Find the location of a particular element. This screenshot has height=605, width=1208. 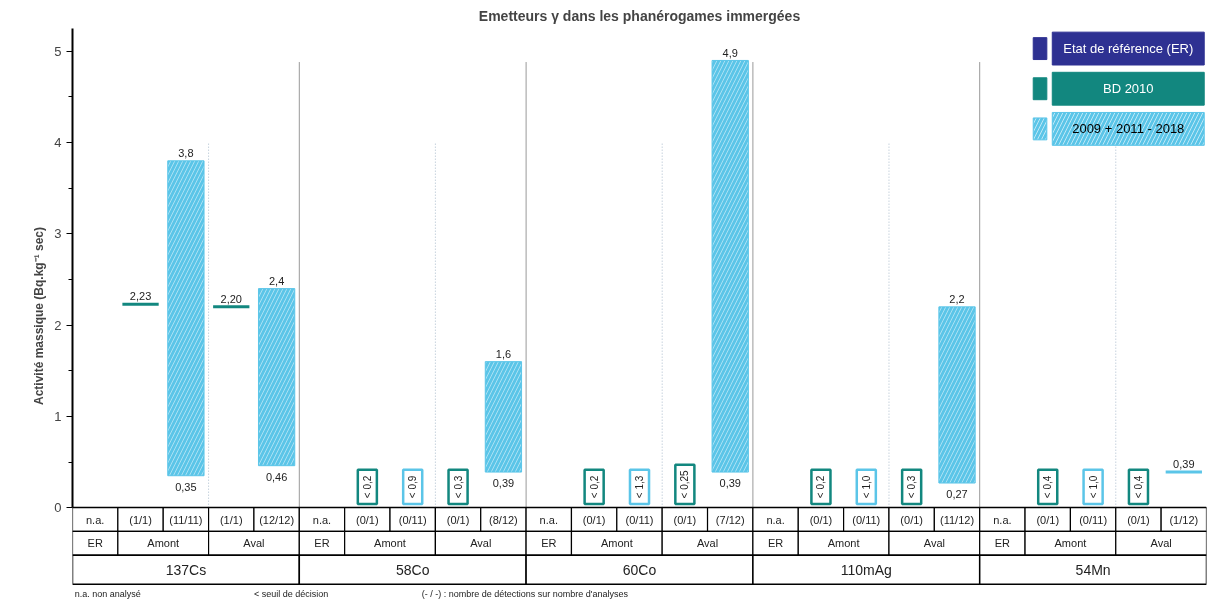

y-tick-label: 5 is located at coordinates (58, 51).